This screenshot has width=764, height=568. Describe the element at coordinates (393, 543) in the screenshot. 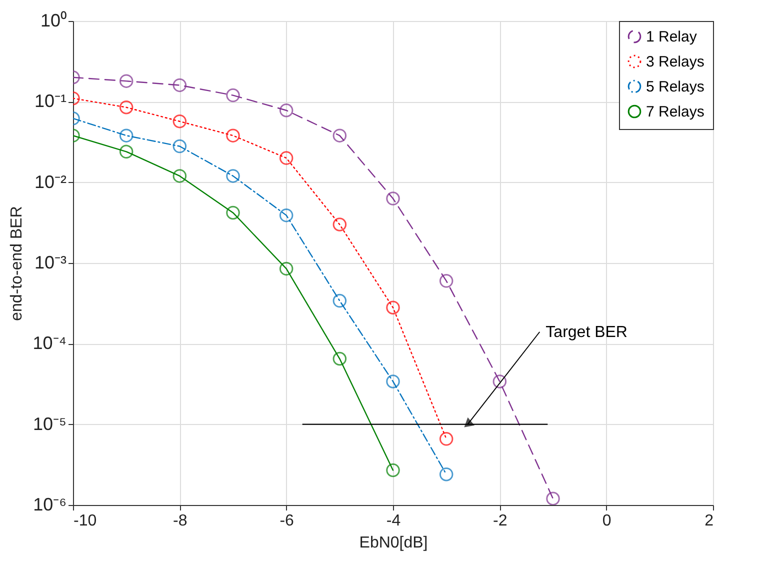

I see `x-axis-title: EbN0[dB]` at that location.